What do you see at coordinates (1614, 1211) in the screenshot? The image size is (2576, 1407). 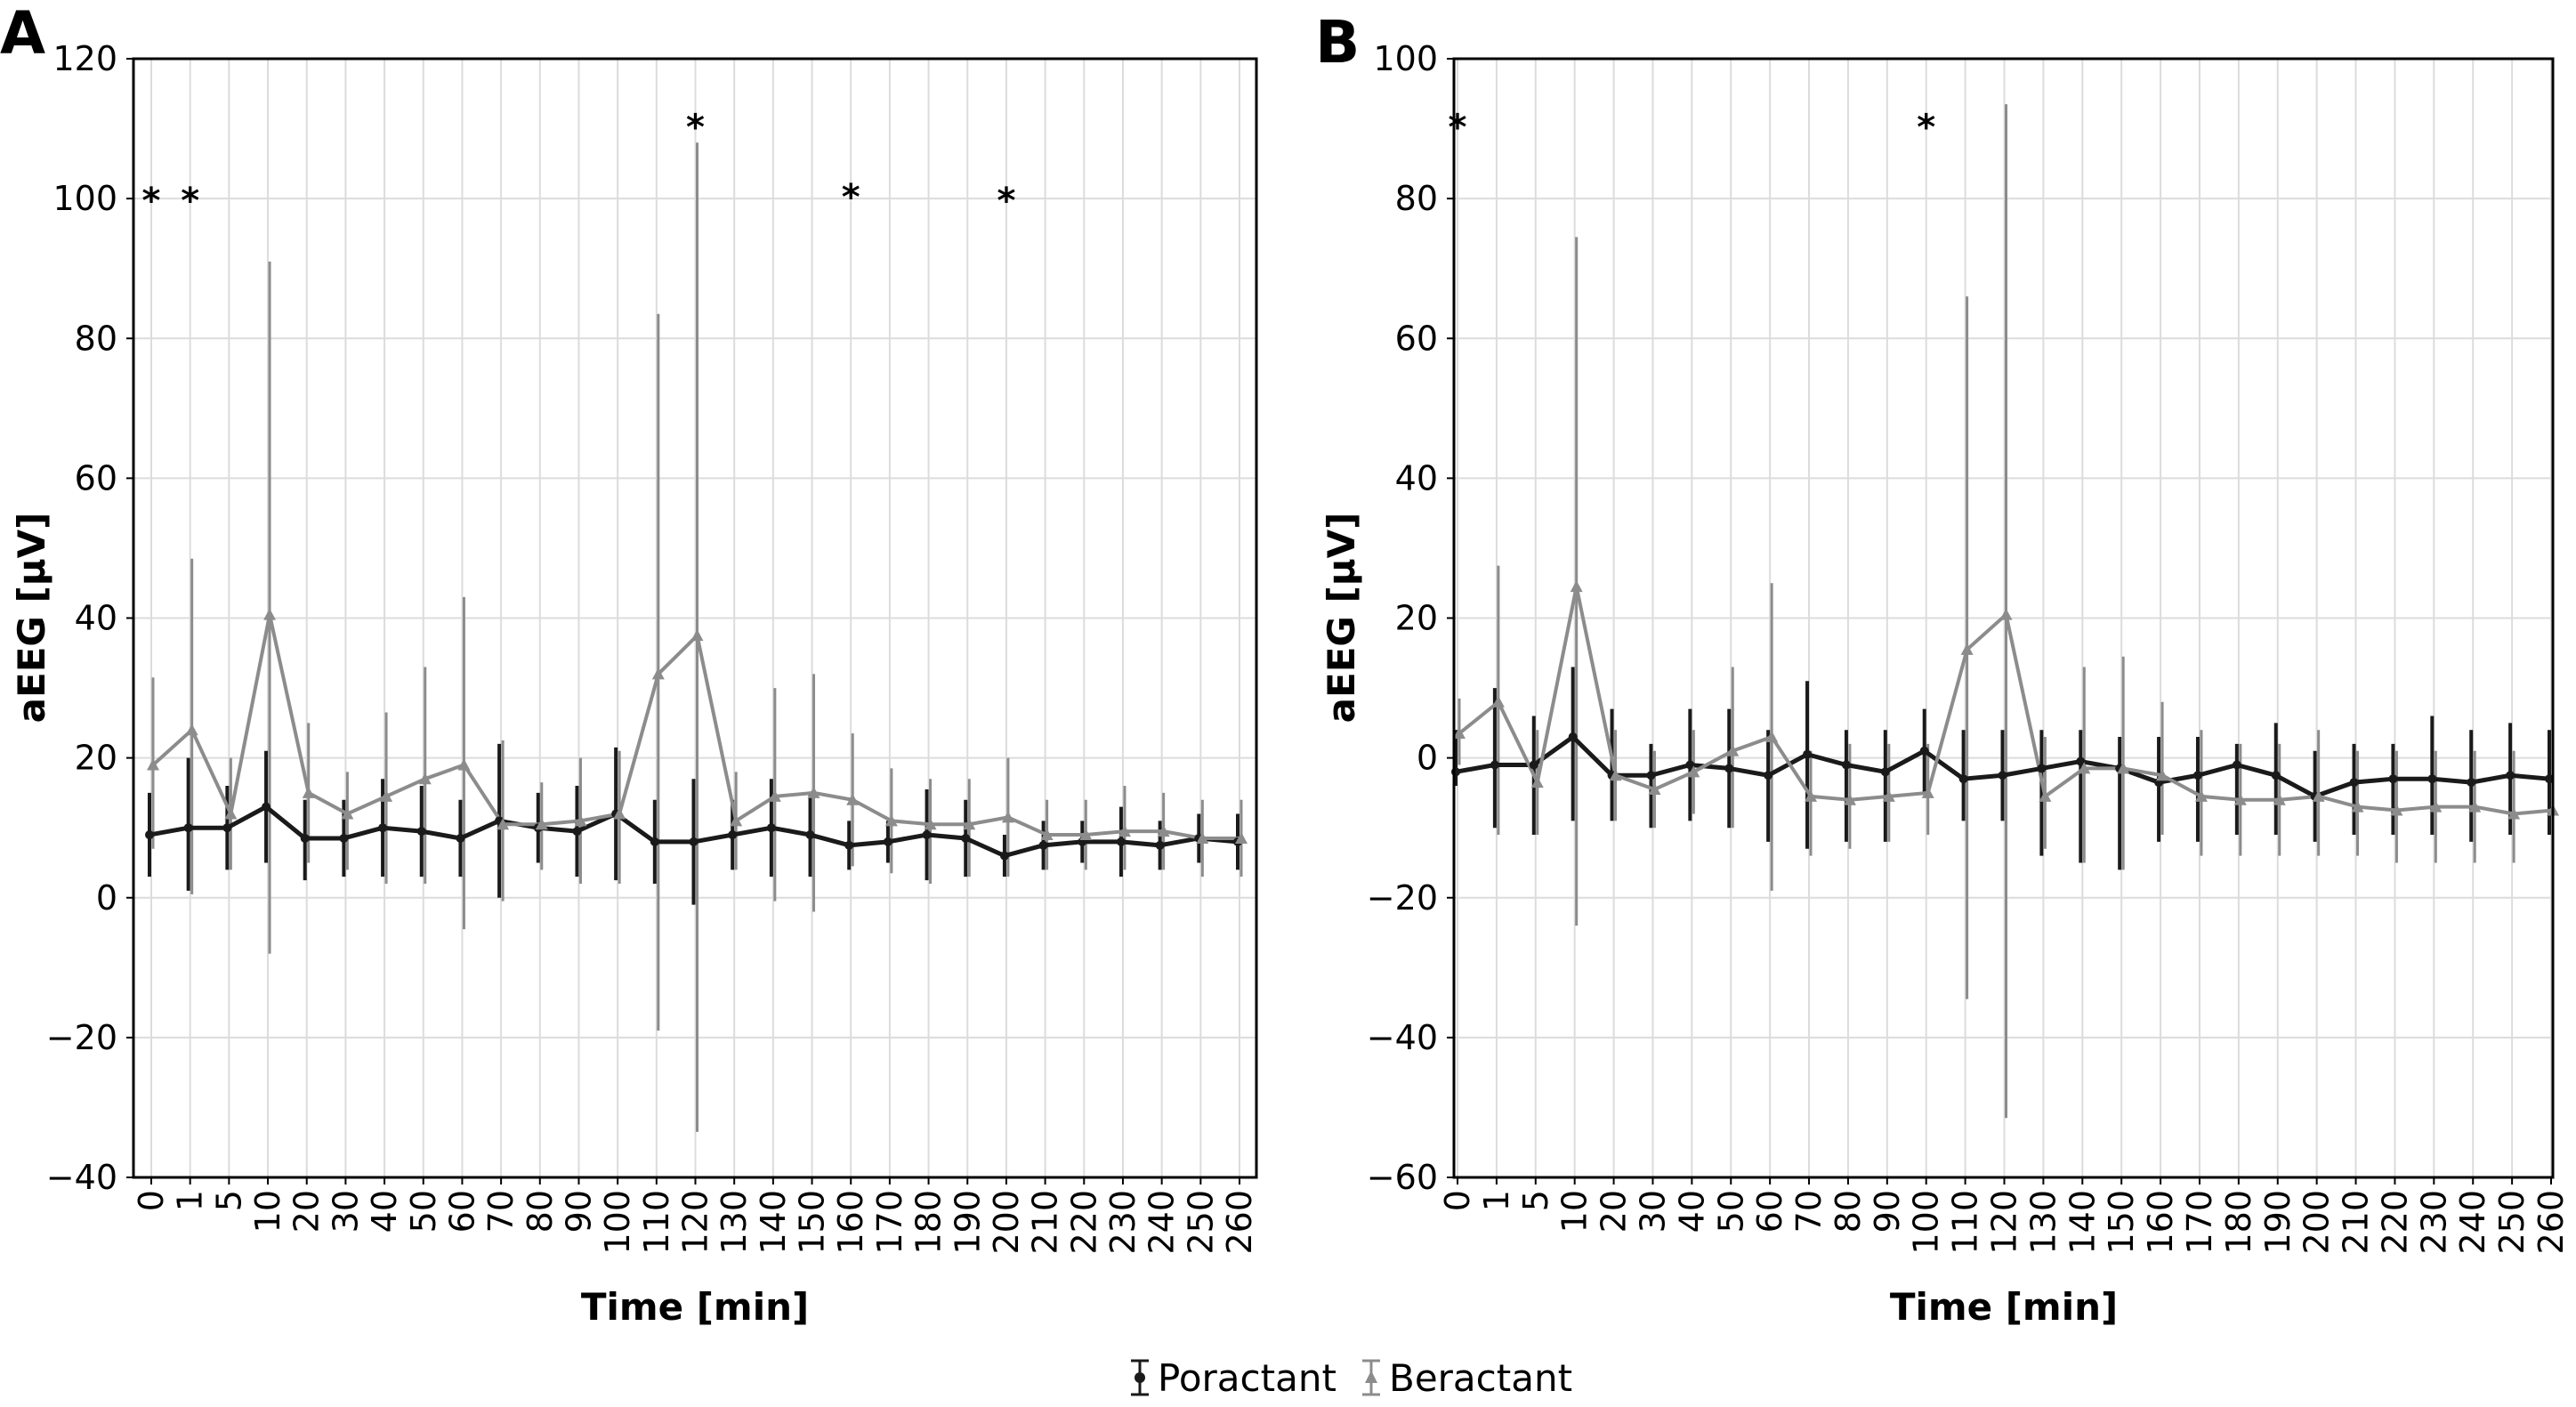 I see `x-tick-label: 20` at bounding box center [1614, 1211].